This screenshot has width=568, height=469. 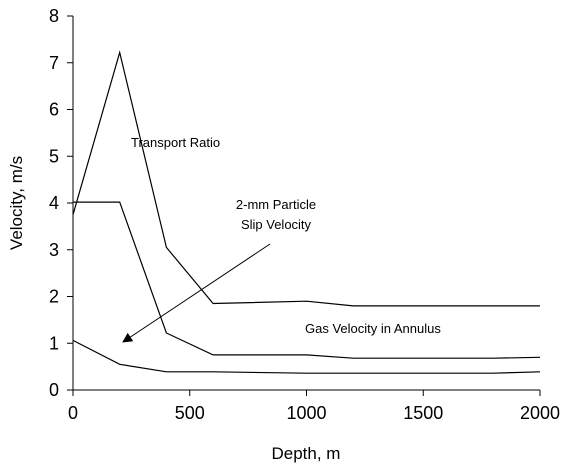 I want to click on annotation-arrow, so click(x=196, y=293).